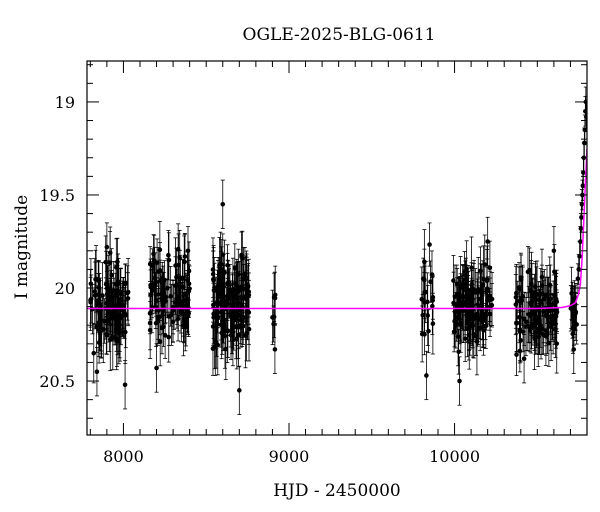 The image size is (600, 512). What do you see at coordinates (289, 456) in the screenshot?
I see `x-tick-label: 9000` at bounding box center [289, 456].